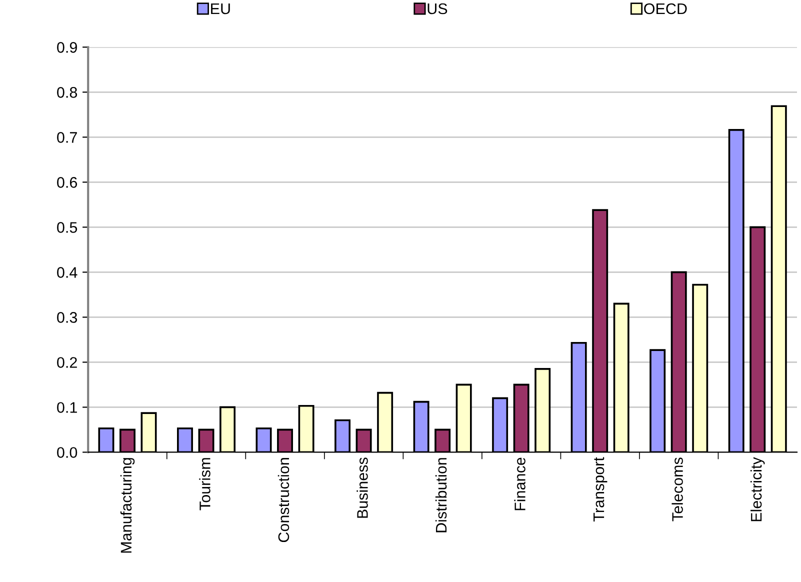 The height and width of the screenshot is (582, 801). What do you see at coordinates (67, 362) in the screenshot?
I see `y-tick-label: 0.2` at bounding box center [67, 362].